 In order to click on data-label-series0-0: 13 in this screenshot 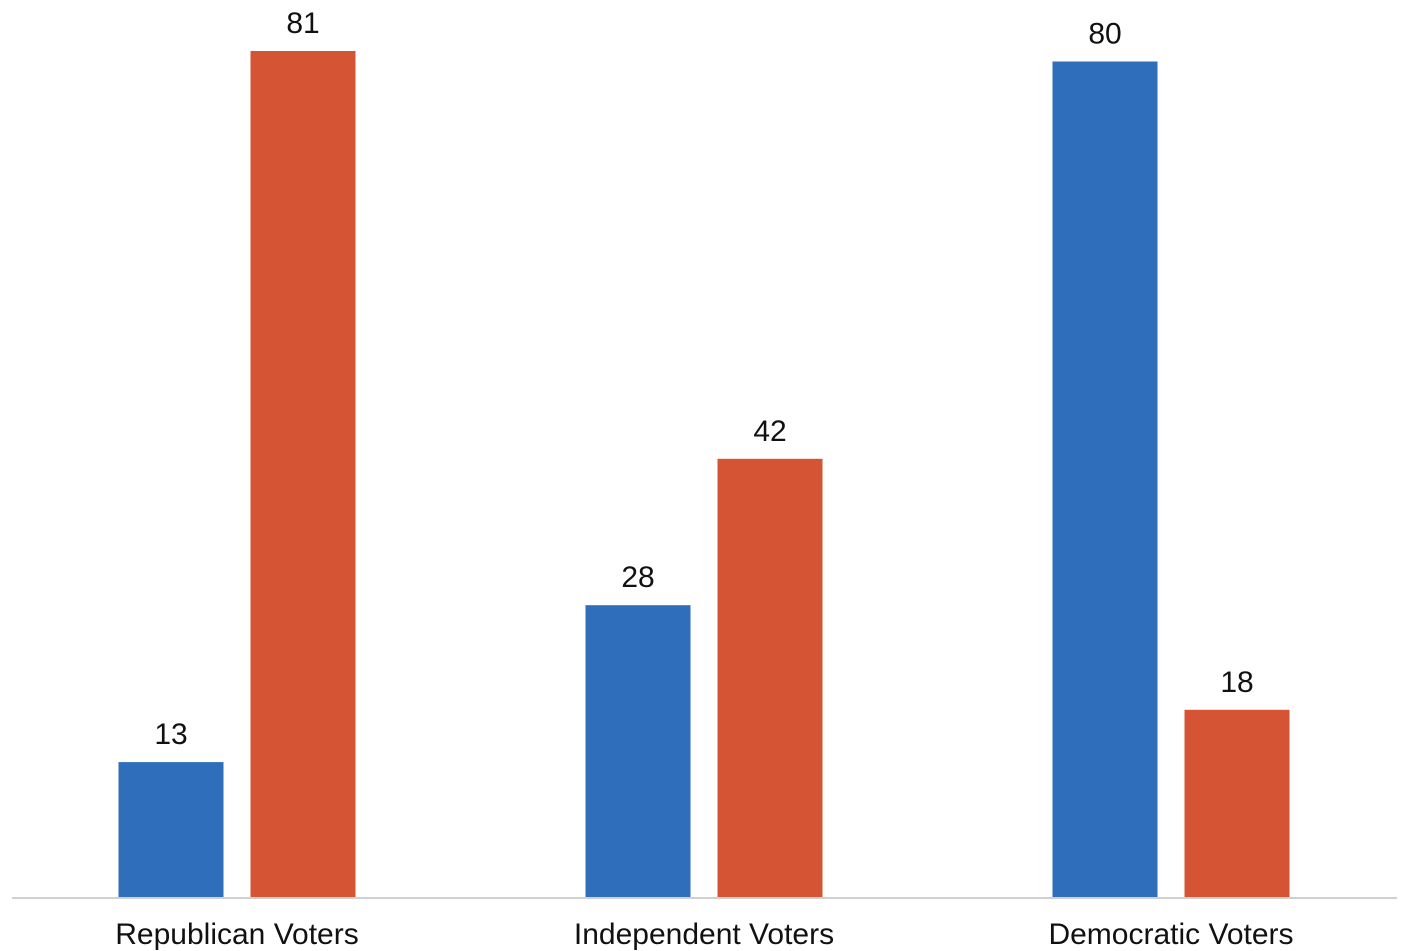, I will do `click(170, 734)`.